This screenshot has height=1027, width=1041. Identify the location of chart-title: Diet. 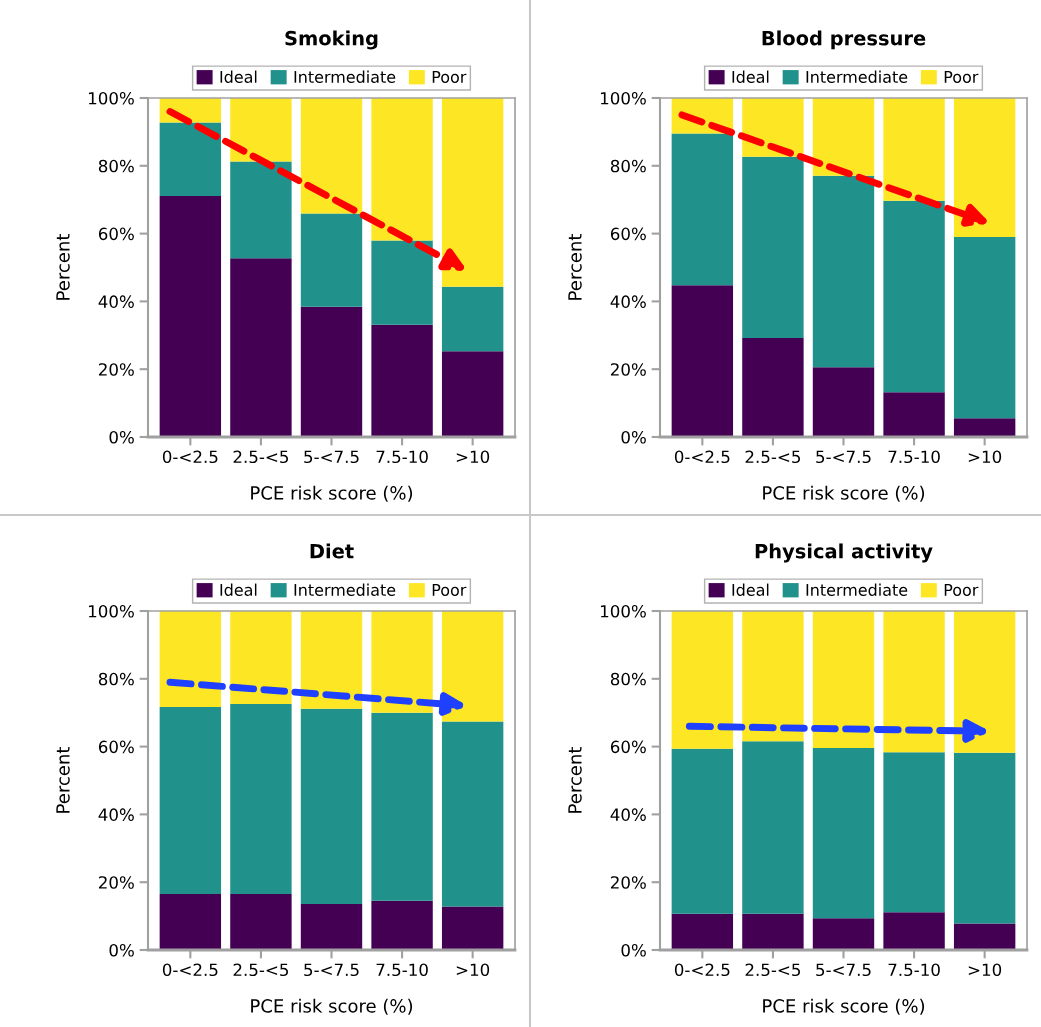
(332, 551).